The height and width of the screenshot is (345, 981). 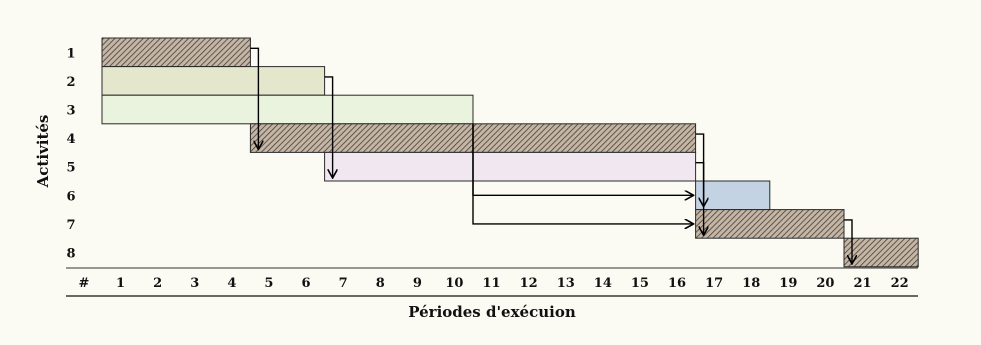 I want to click on period-label-20: 20, so click(x=825, y=283).